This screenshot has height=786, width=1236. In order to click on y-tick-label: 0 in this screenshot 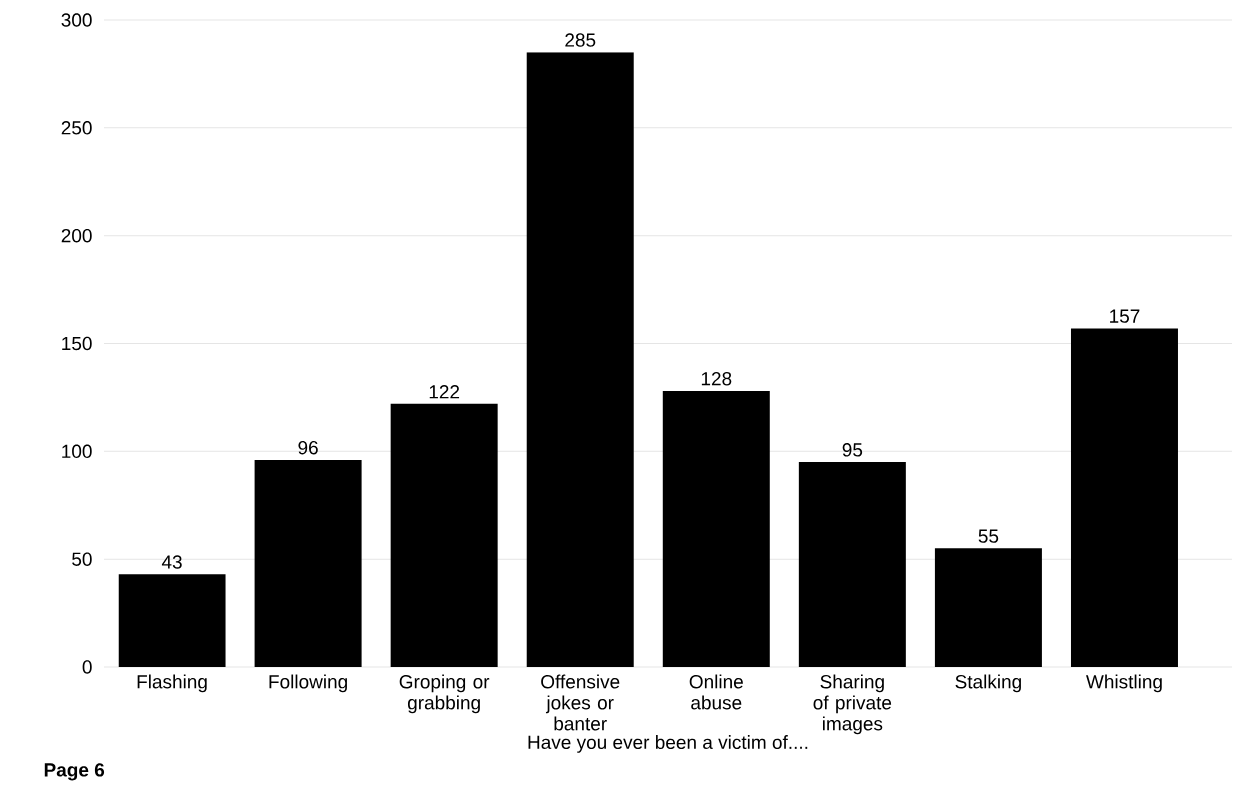, I will do `click(87, 667)`.